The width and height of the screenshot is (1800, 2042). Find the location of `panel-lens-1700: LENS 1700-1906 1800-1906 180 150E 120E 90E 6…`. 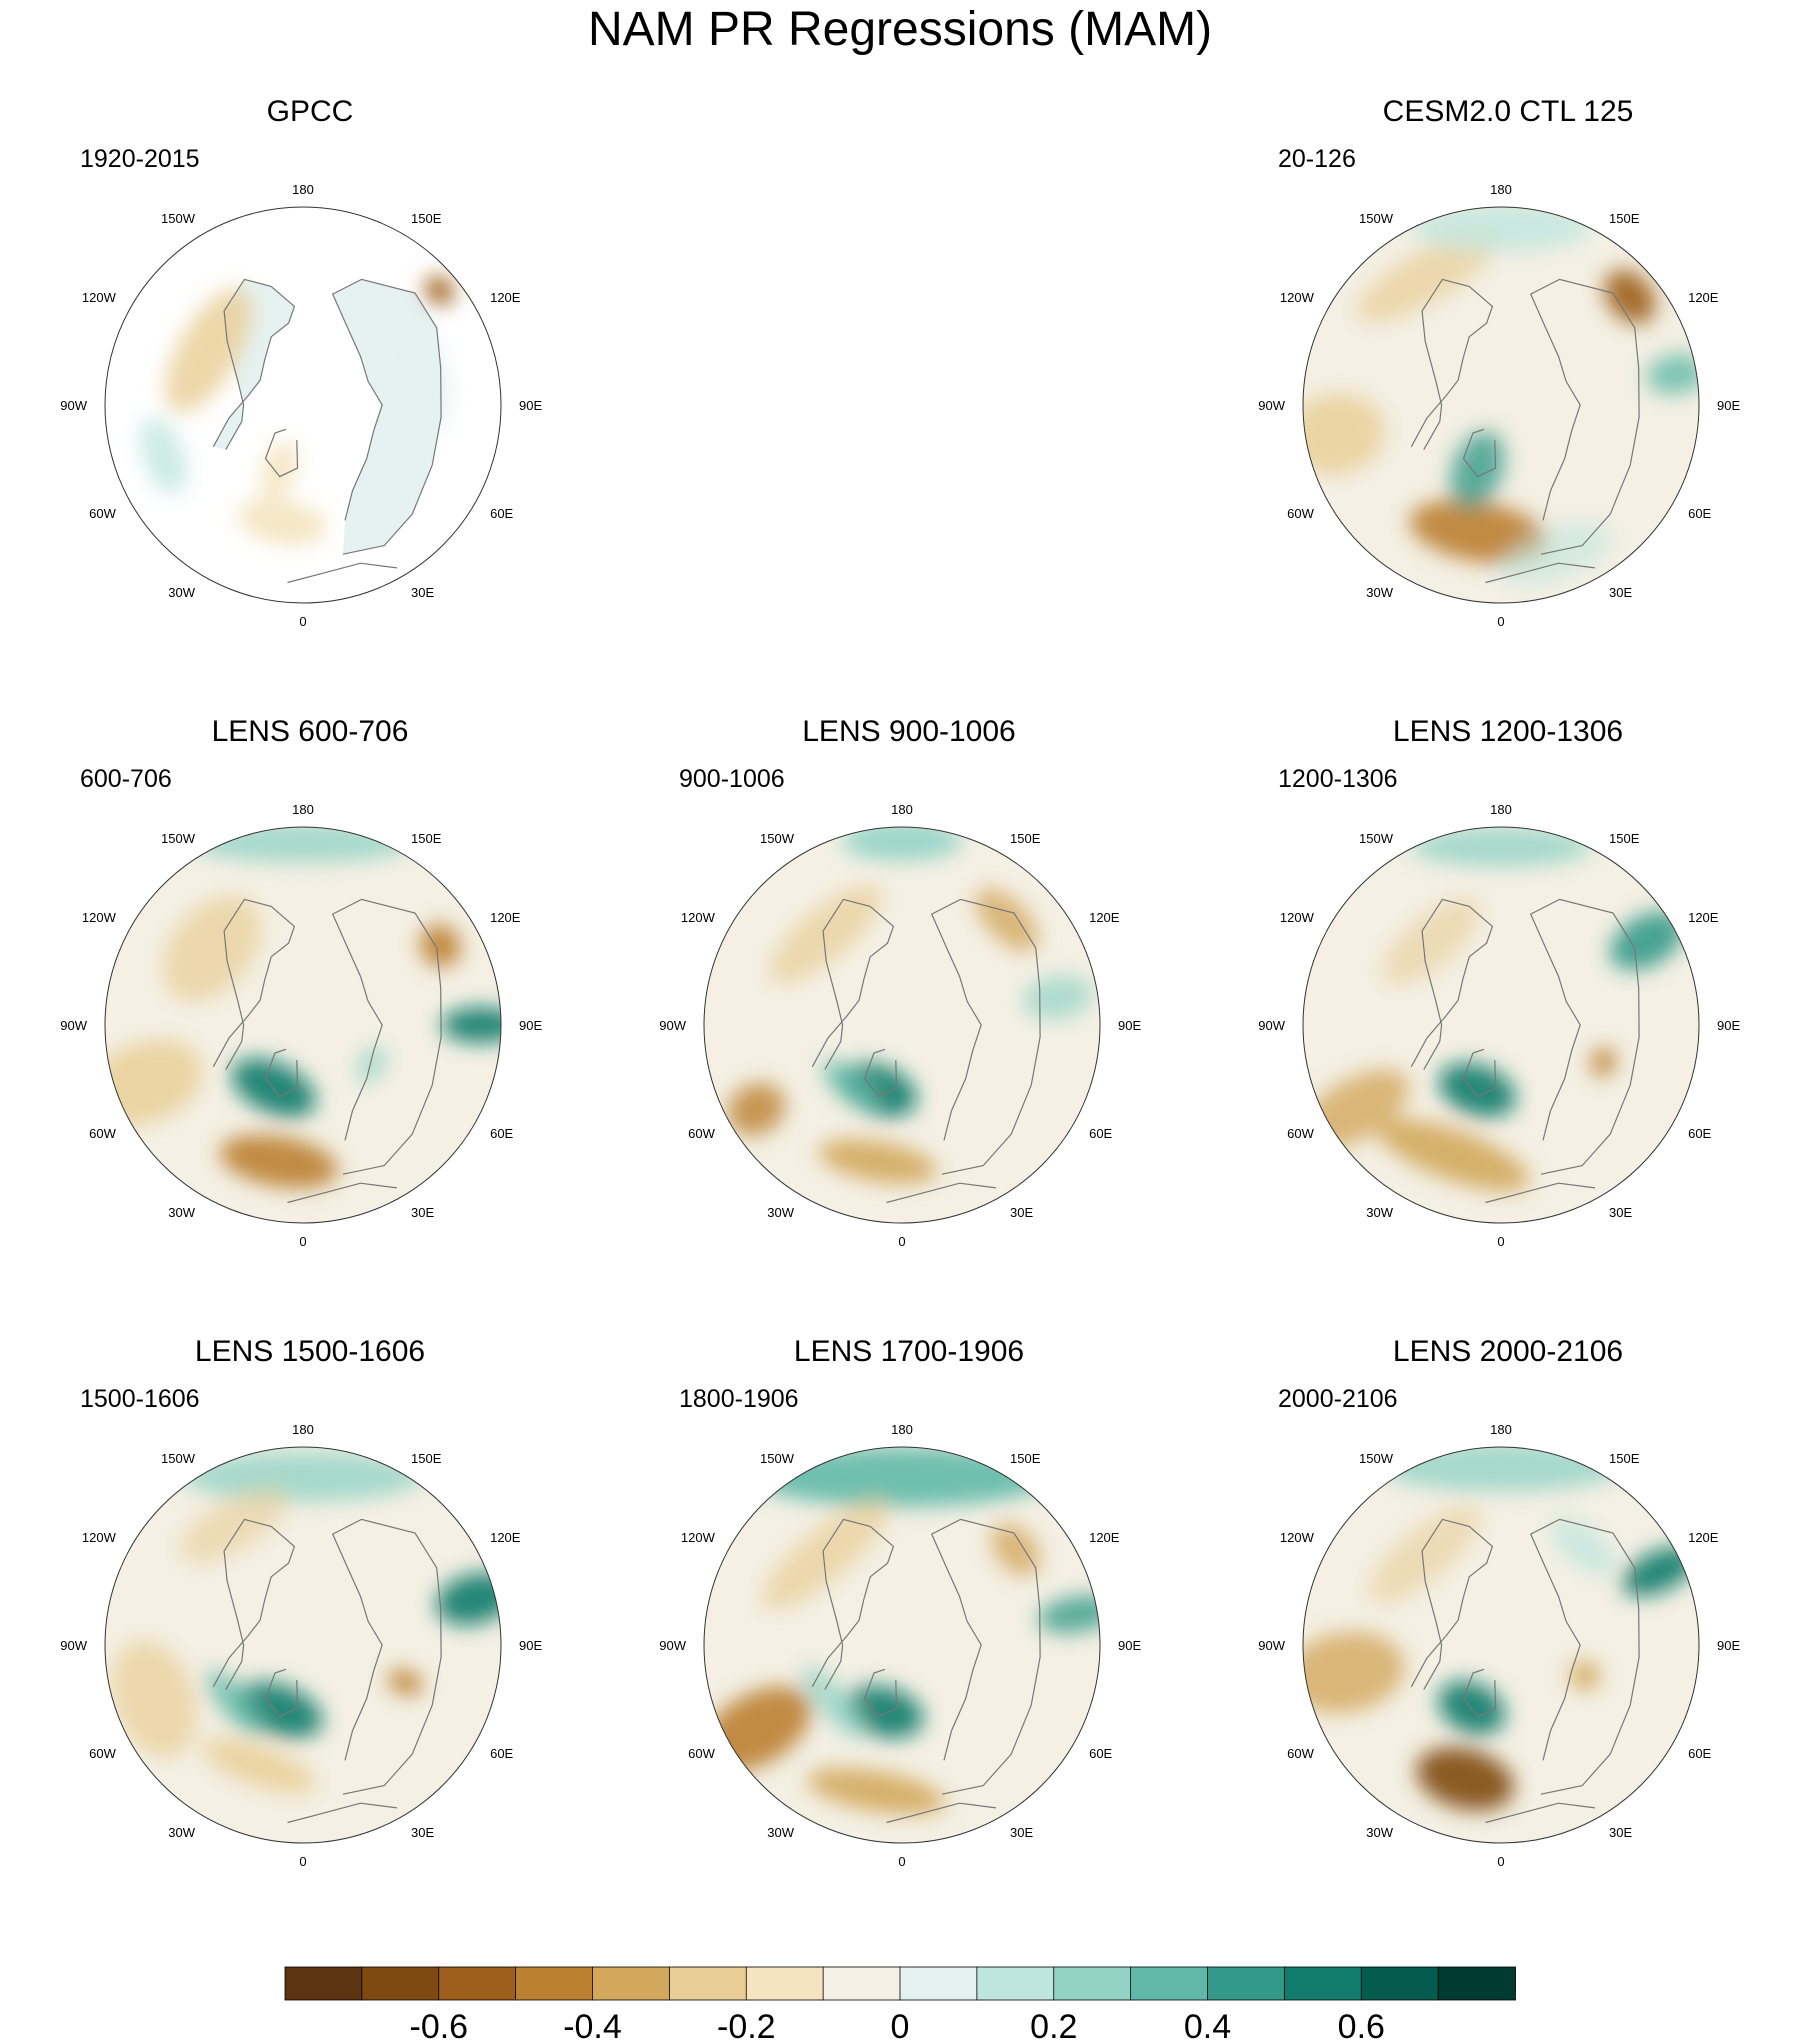

panel-lens-1700: LENS 1700-1906 1800-1906 180 150E 120E 90E 6… is located at coordinates (909, 1628).